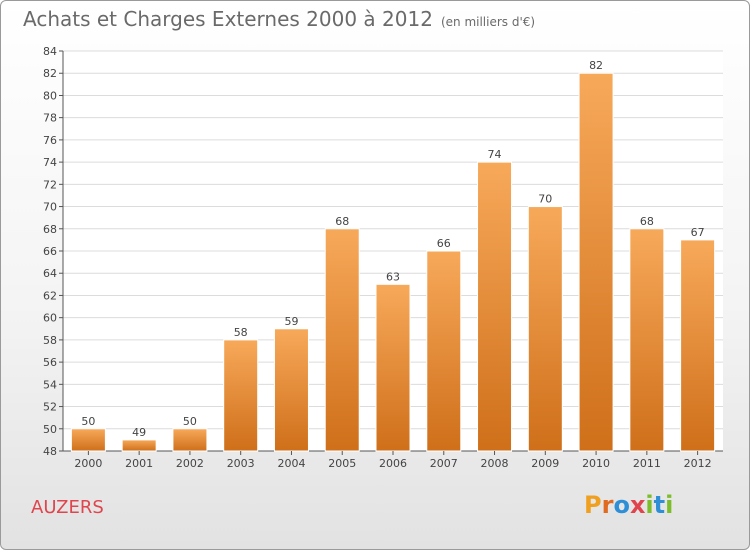 This screenshot has height=550, width=750. What do you see at coordinates (88, 463) in the screenshot?
I see `x-tick-label: 2000` at bounding box center [88, 463].